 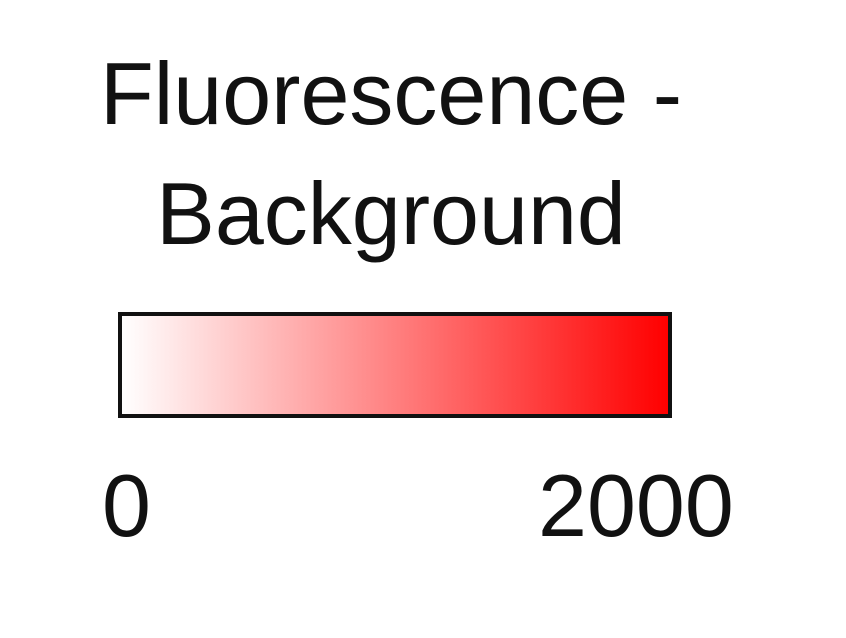 I want to click on colorbar-max-label: 2000, so click(x=636, y=505).